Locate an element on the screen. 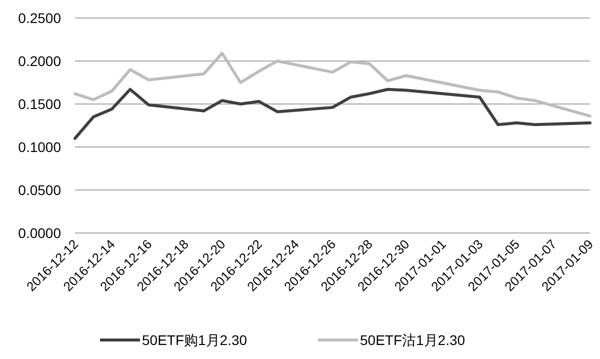 The width and height of the screenshot is (600, 359). line-series is located at coordinates (333, 114).